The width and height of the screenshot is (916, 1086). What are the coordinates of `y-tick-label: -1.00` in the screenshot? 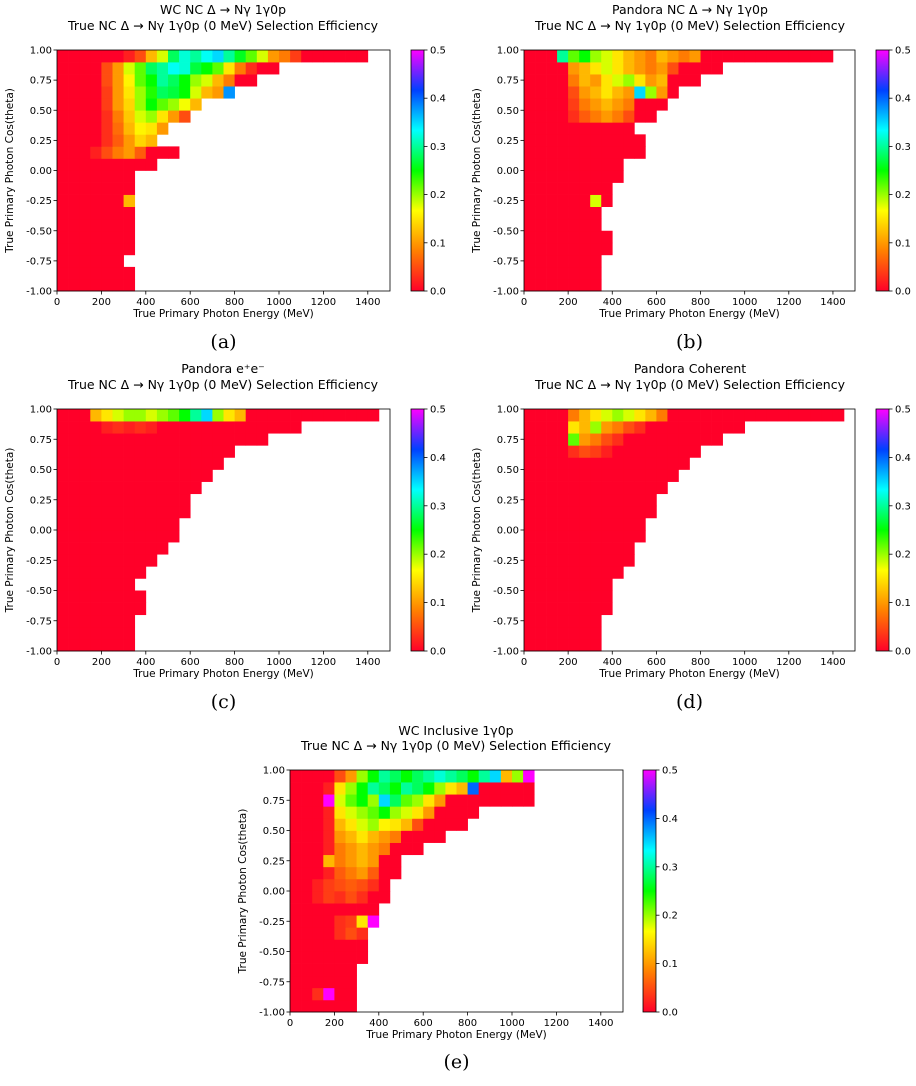 It's located at (39, 292).